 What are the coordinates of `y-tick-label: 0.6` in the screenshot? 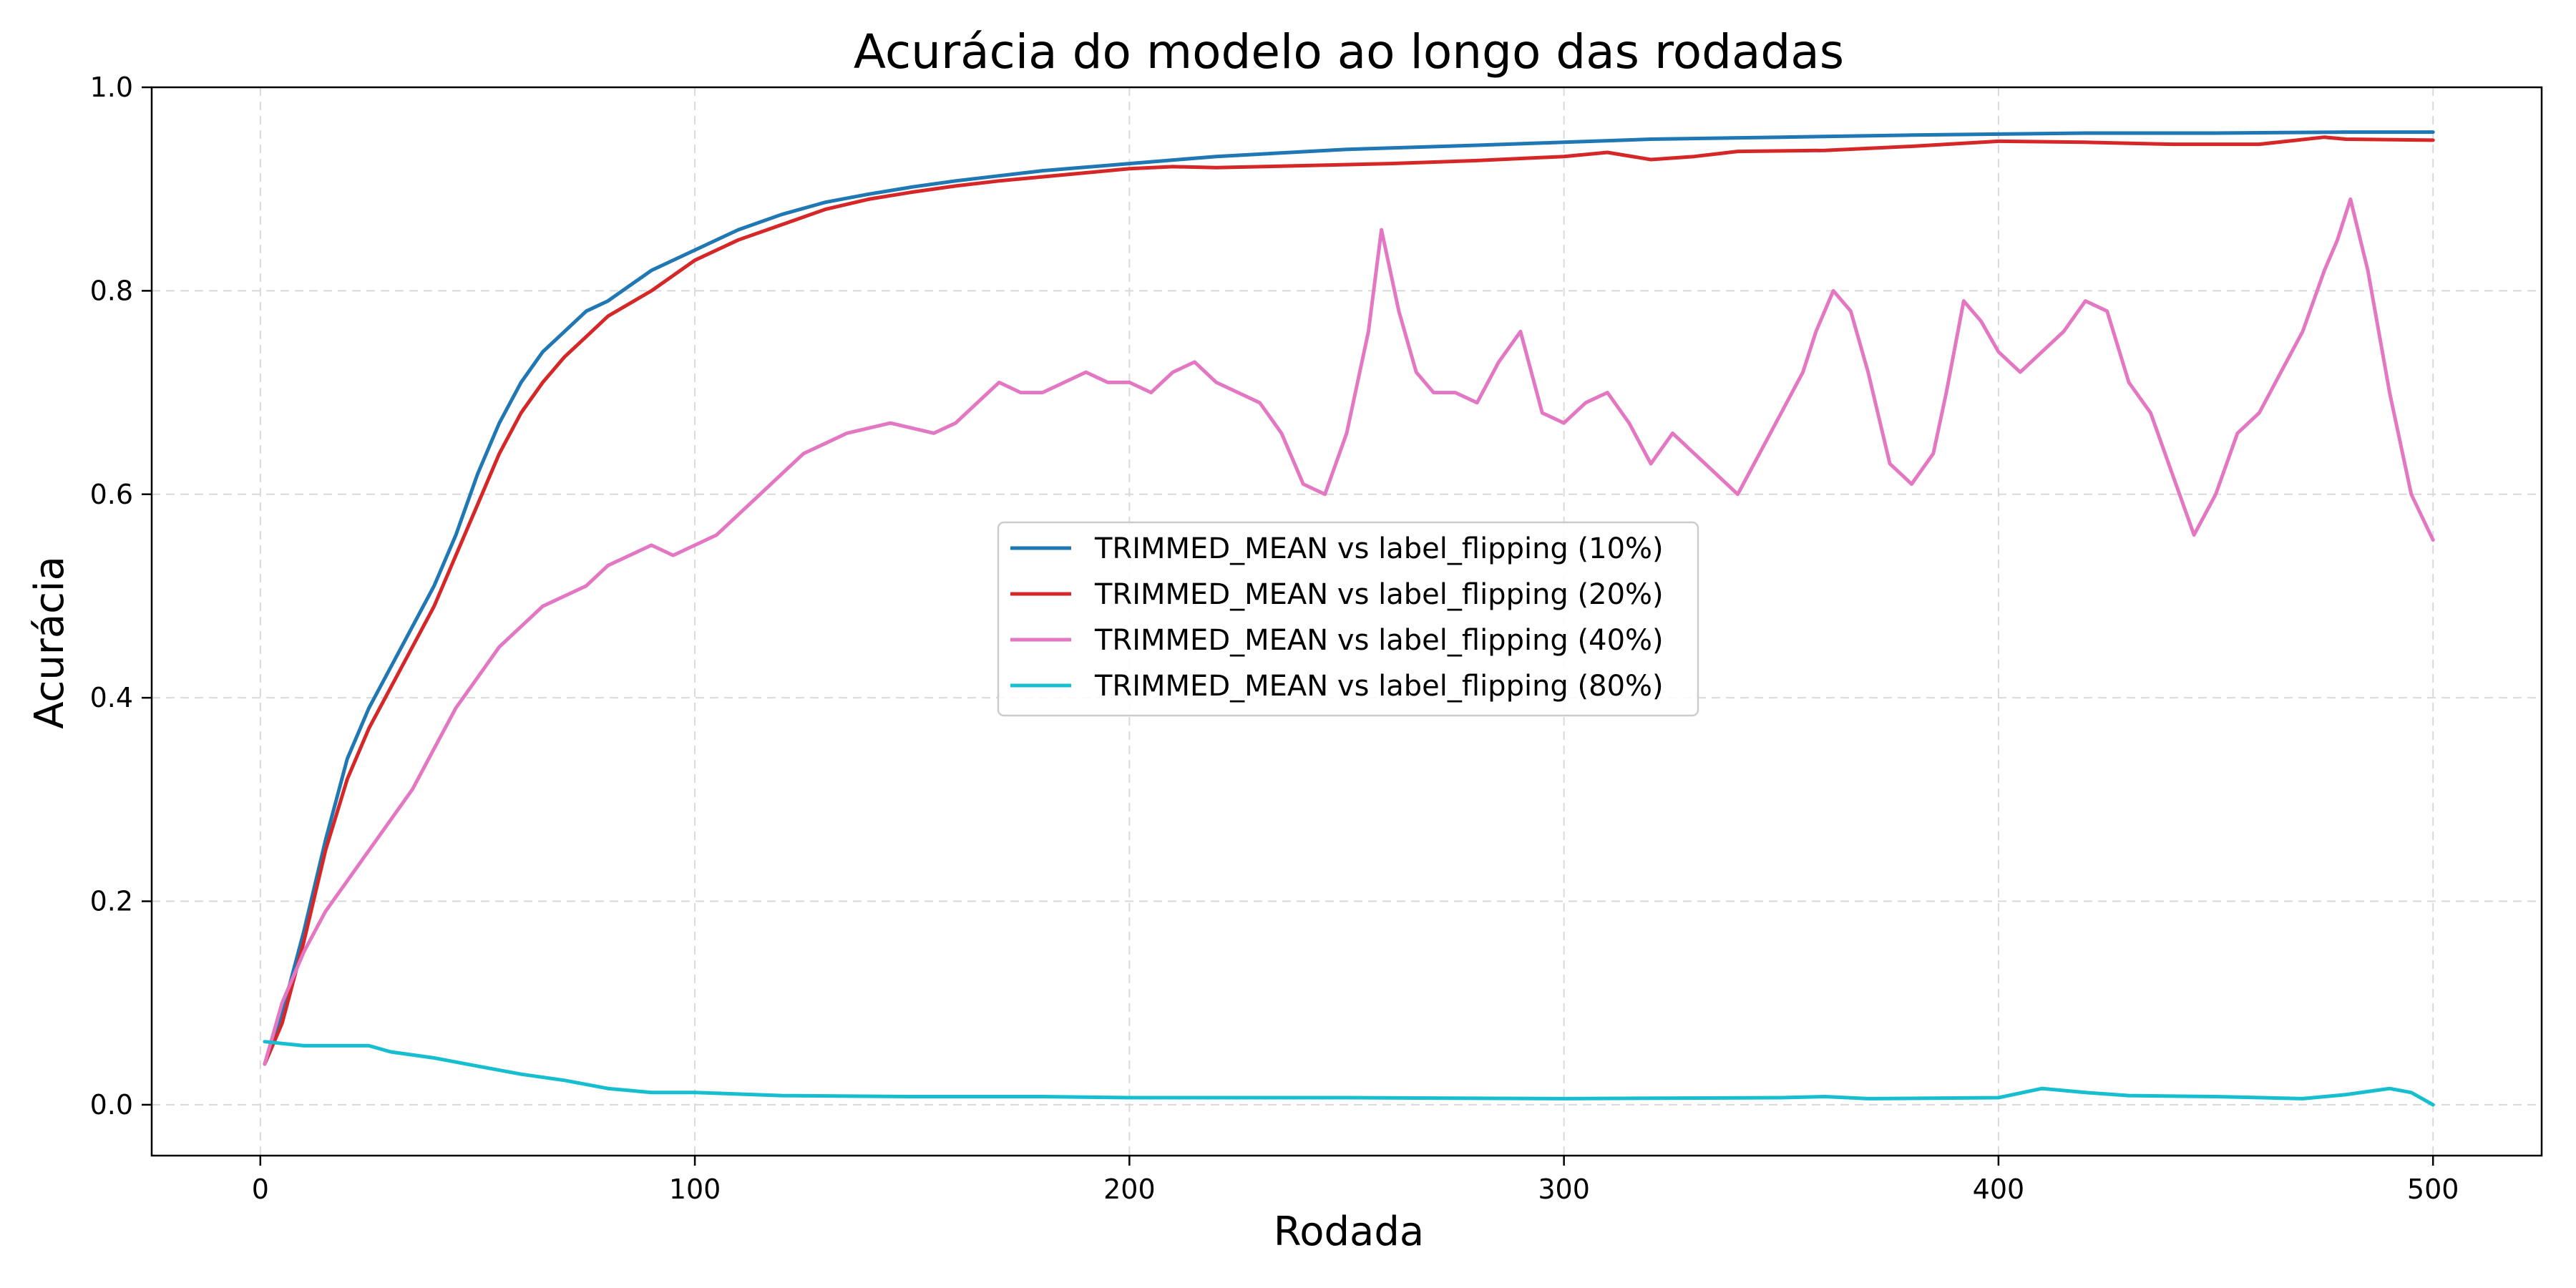 It's located at (111, 495).